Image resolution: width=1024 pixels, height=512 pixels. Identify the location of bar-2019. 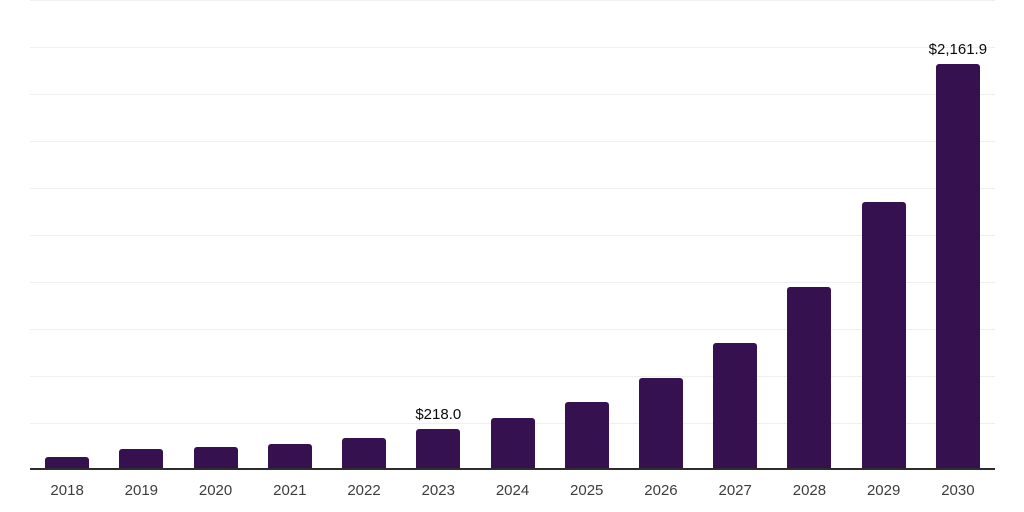
(141, 459).